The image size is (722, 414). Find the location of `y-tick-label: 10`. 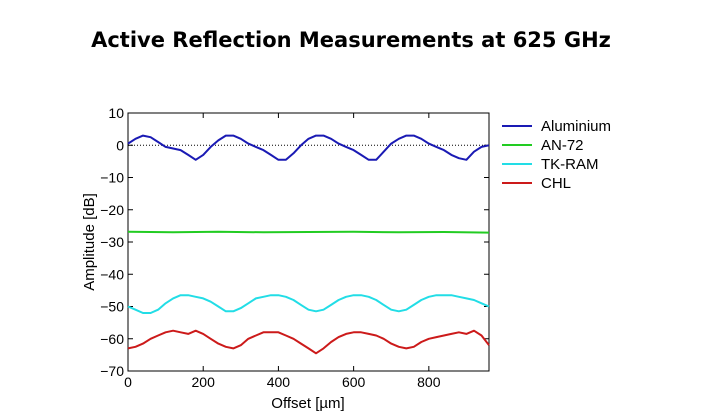

y-tick-label: 10 is located at coordinates (116, 113).